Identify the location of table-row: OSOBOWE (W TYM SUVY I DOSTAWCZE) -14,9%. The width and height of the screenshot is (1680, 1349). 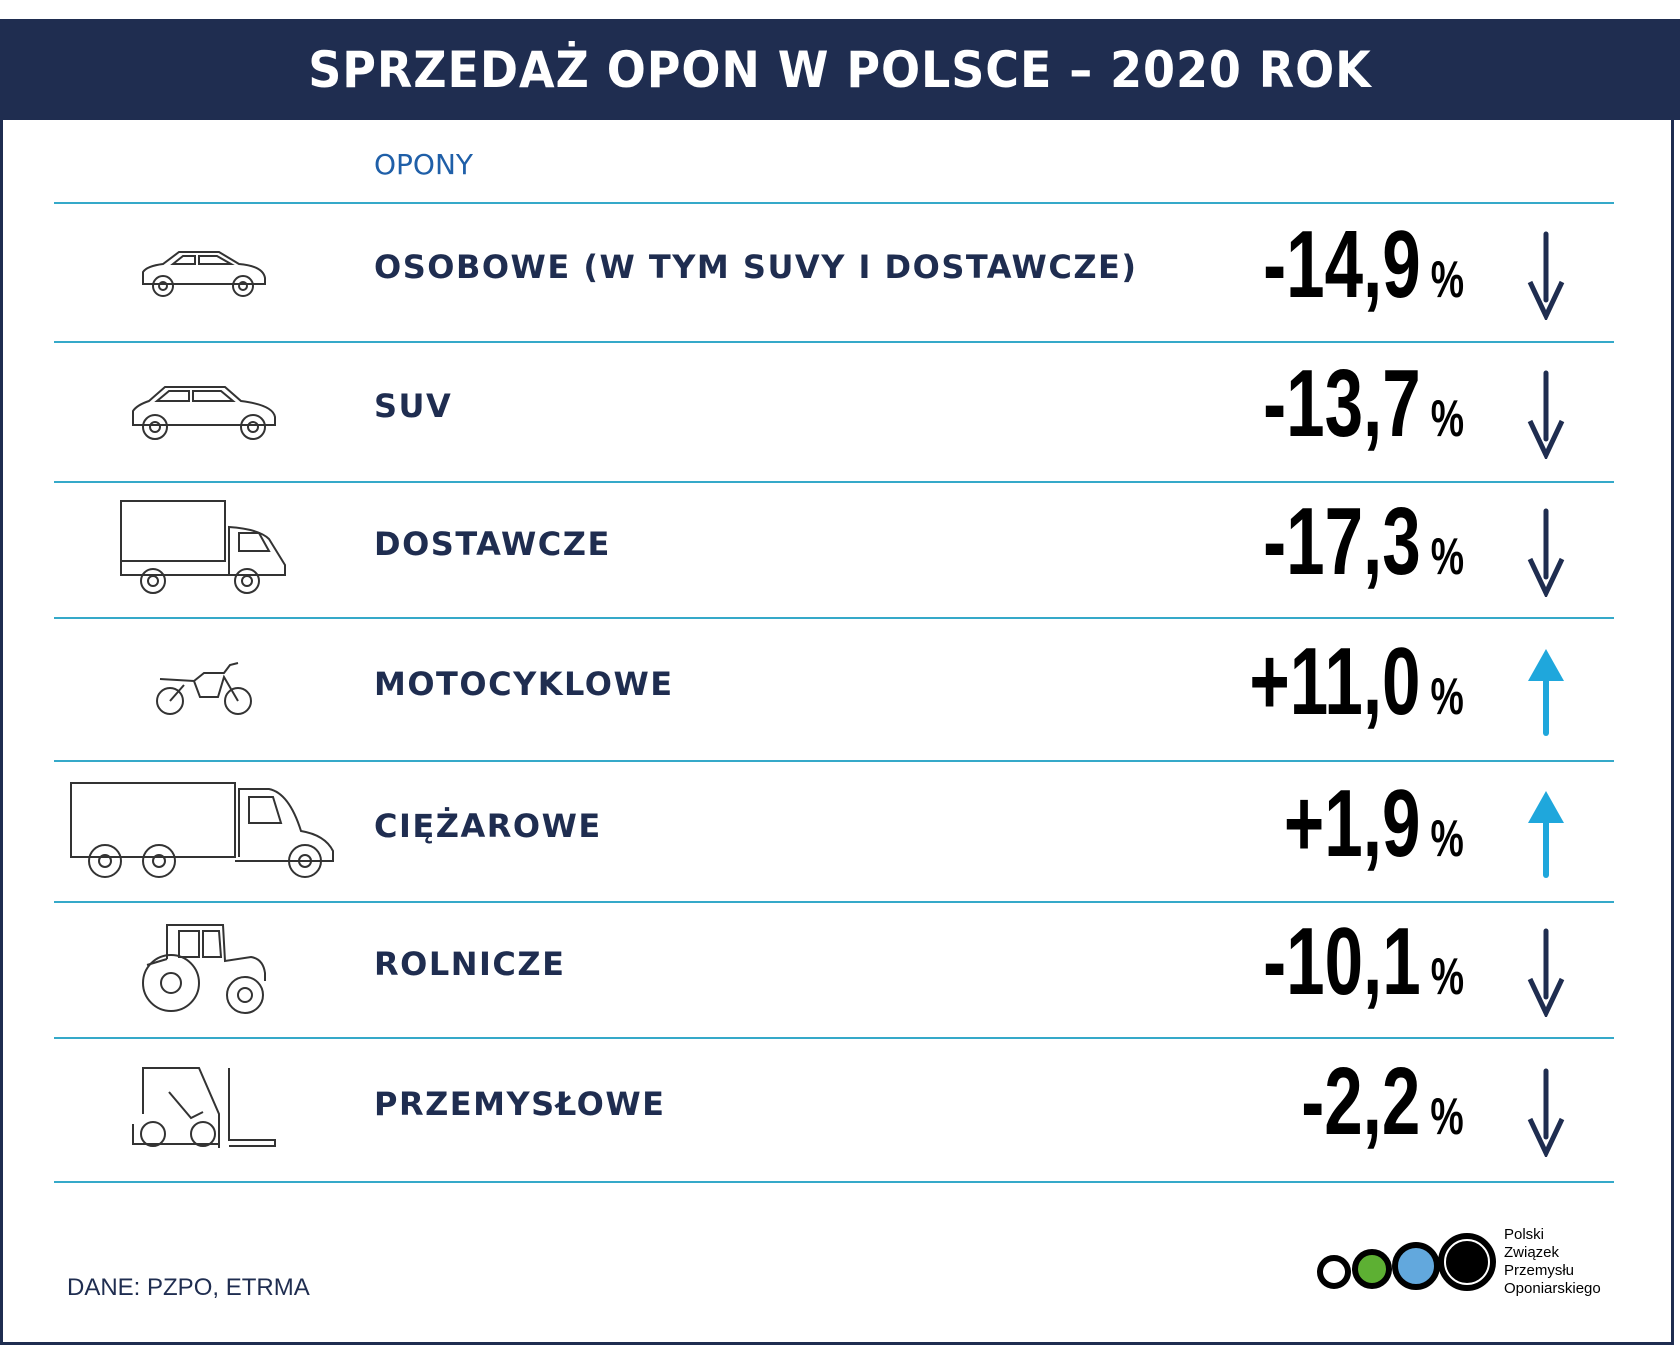
(834, 271).